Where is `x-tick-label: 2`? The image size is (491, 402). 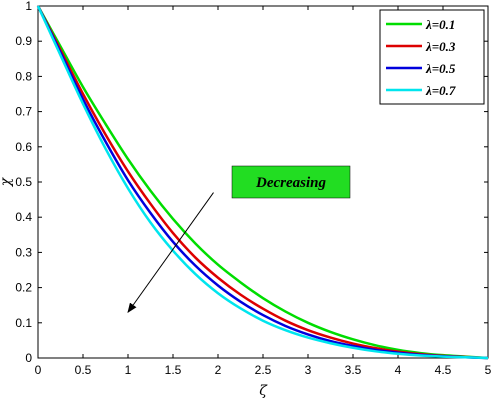
x-tick-label: 2 is located at coordinates (218, 370).